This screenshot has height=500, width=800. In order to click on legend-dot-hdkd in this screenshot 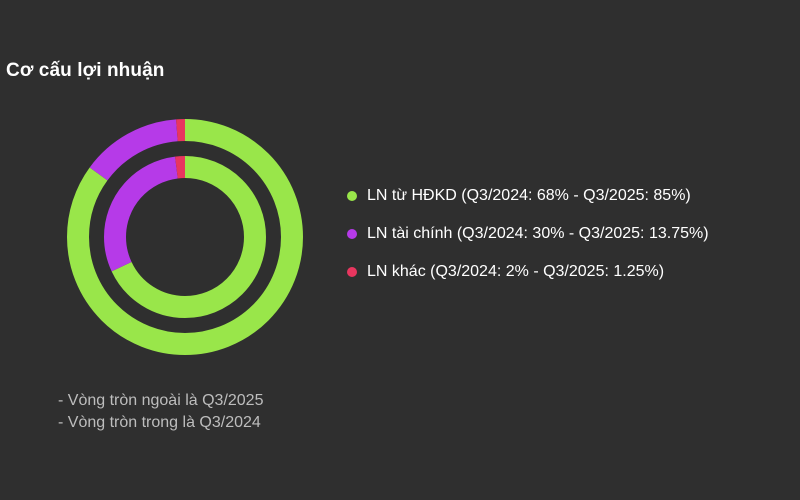, I will do `click(352, 196)`.